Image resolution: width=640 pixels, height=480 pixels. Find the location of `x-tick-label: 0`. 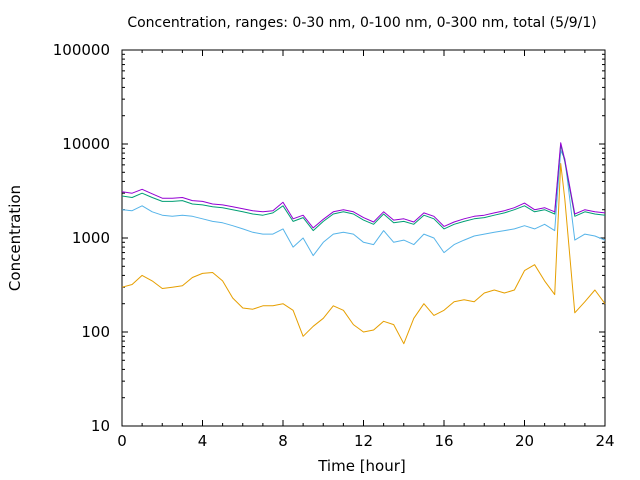

x-tick-label: 0 is located at coordinates (122, 441).